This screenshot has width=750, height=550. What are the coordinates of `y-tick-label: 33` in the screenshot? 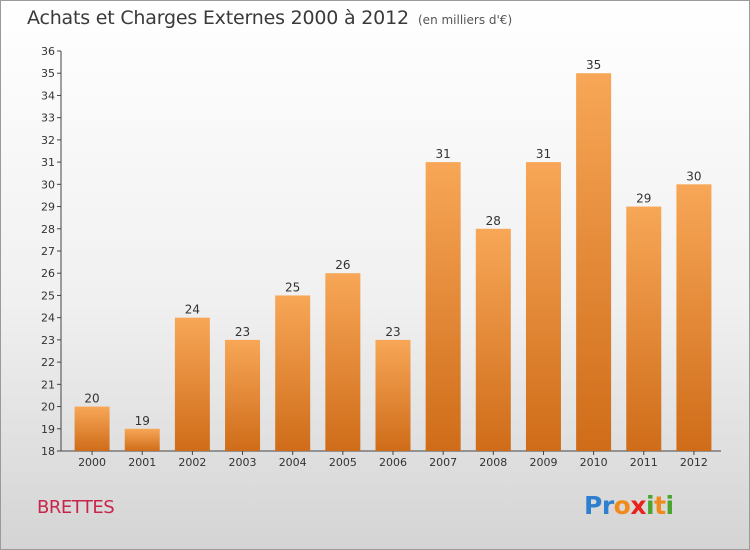 It's located at (48, 118).